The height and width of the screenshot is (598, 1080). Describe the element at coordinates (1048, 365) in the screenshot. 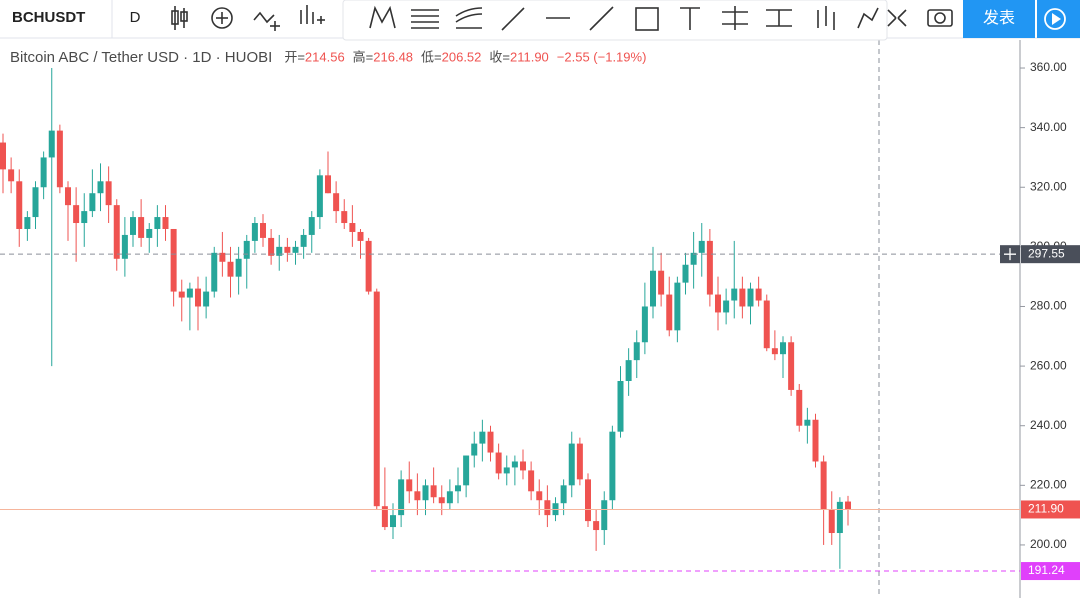

I see `y-tick-label: 260.00` at that location.